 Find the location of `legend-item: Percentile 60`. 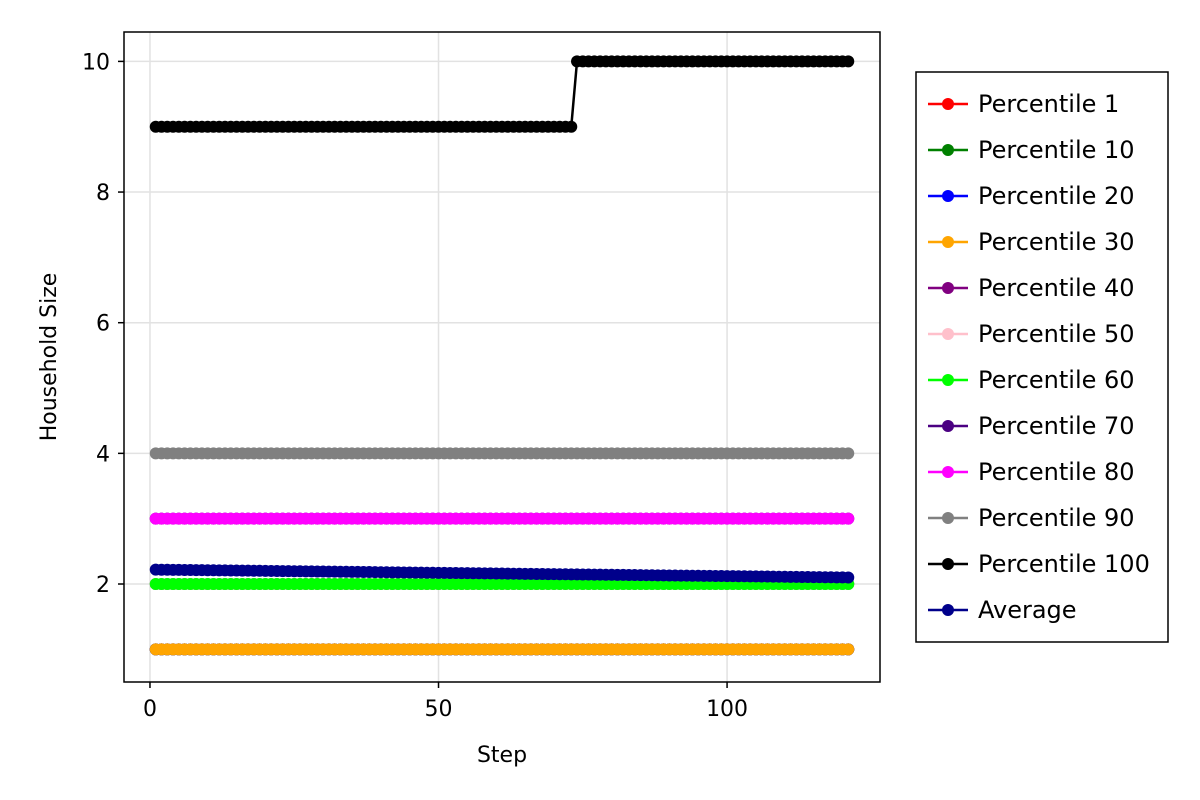

legend-item: Percentile 60 is located at coordinates (1031, 380).